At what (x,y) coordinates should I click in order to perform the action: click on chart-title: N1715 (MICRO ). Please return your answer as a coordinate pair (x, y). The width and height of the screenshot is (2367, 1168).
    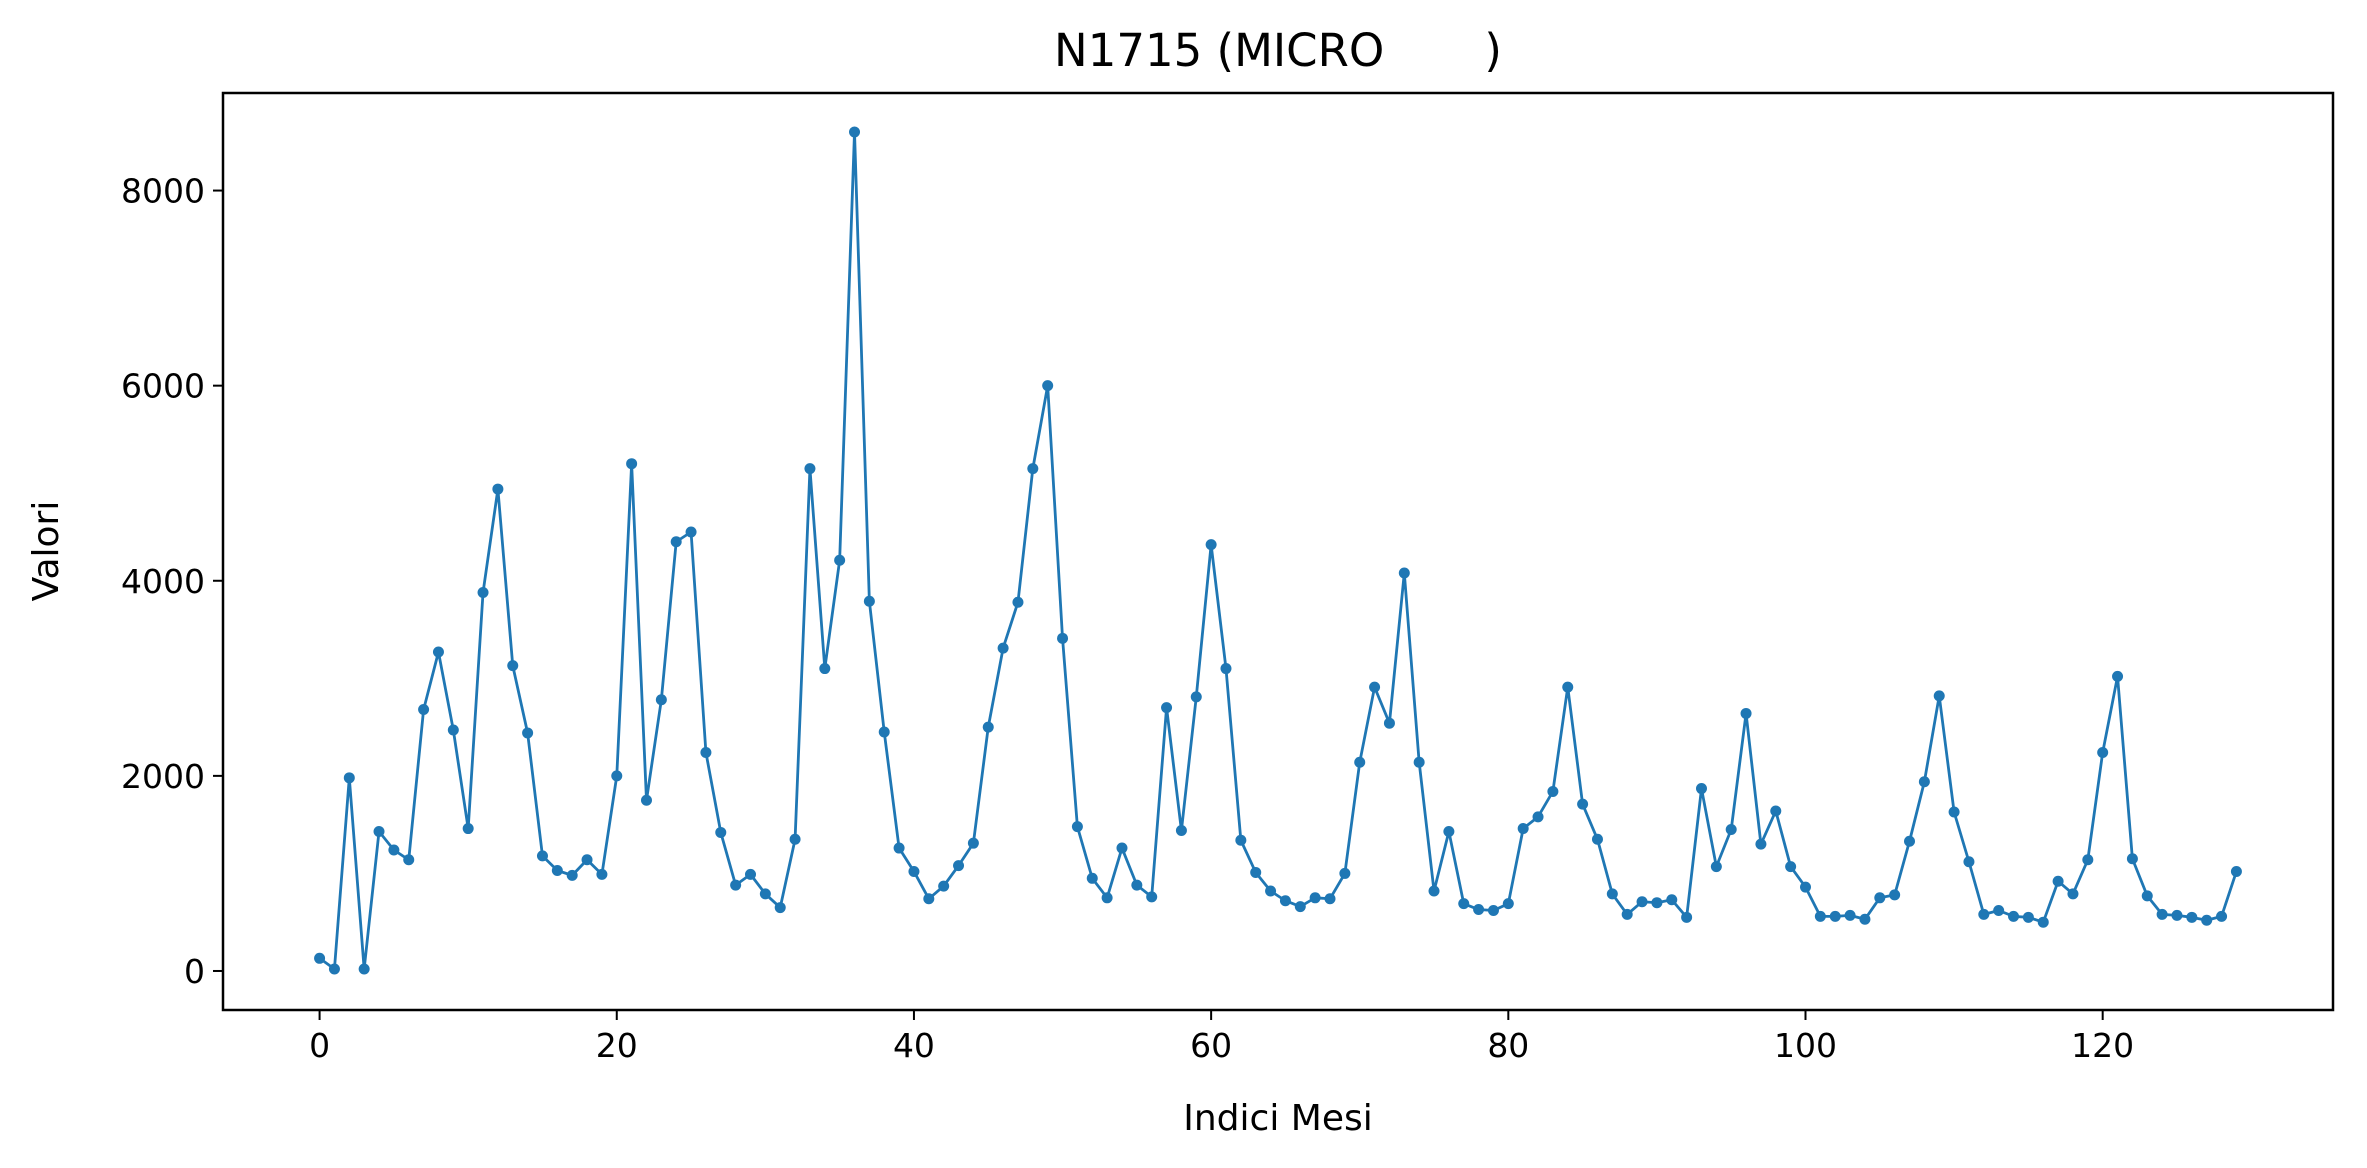
    Looking at the image, I should click on (1278, 50).